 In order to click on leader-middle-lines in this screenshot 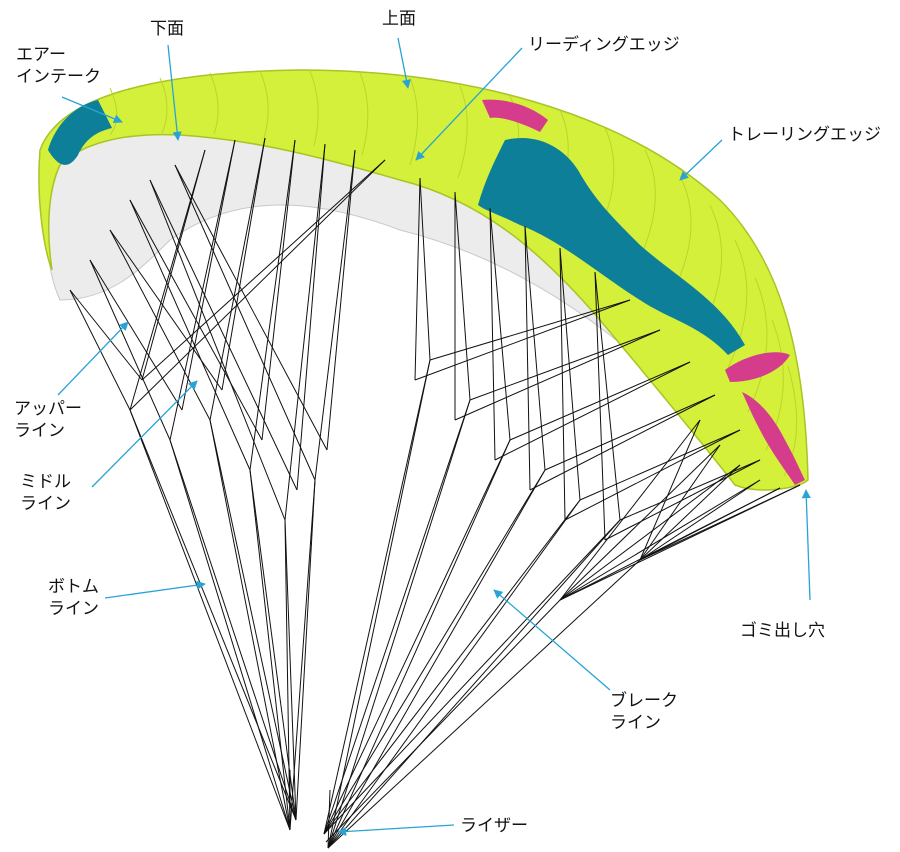, I will do `click(144, 434)`.